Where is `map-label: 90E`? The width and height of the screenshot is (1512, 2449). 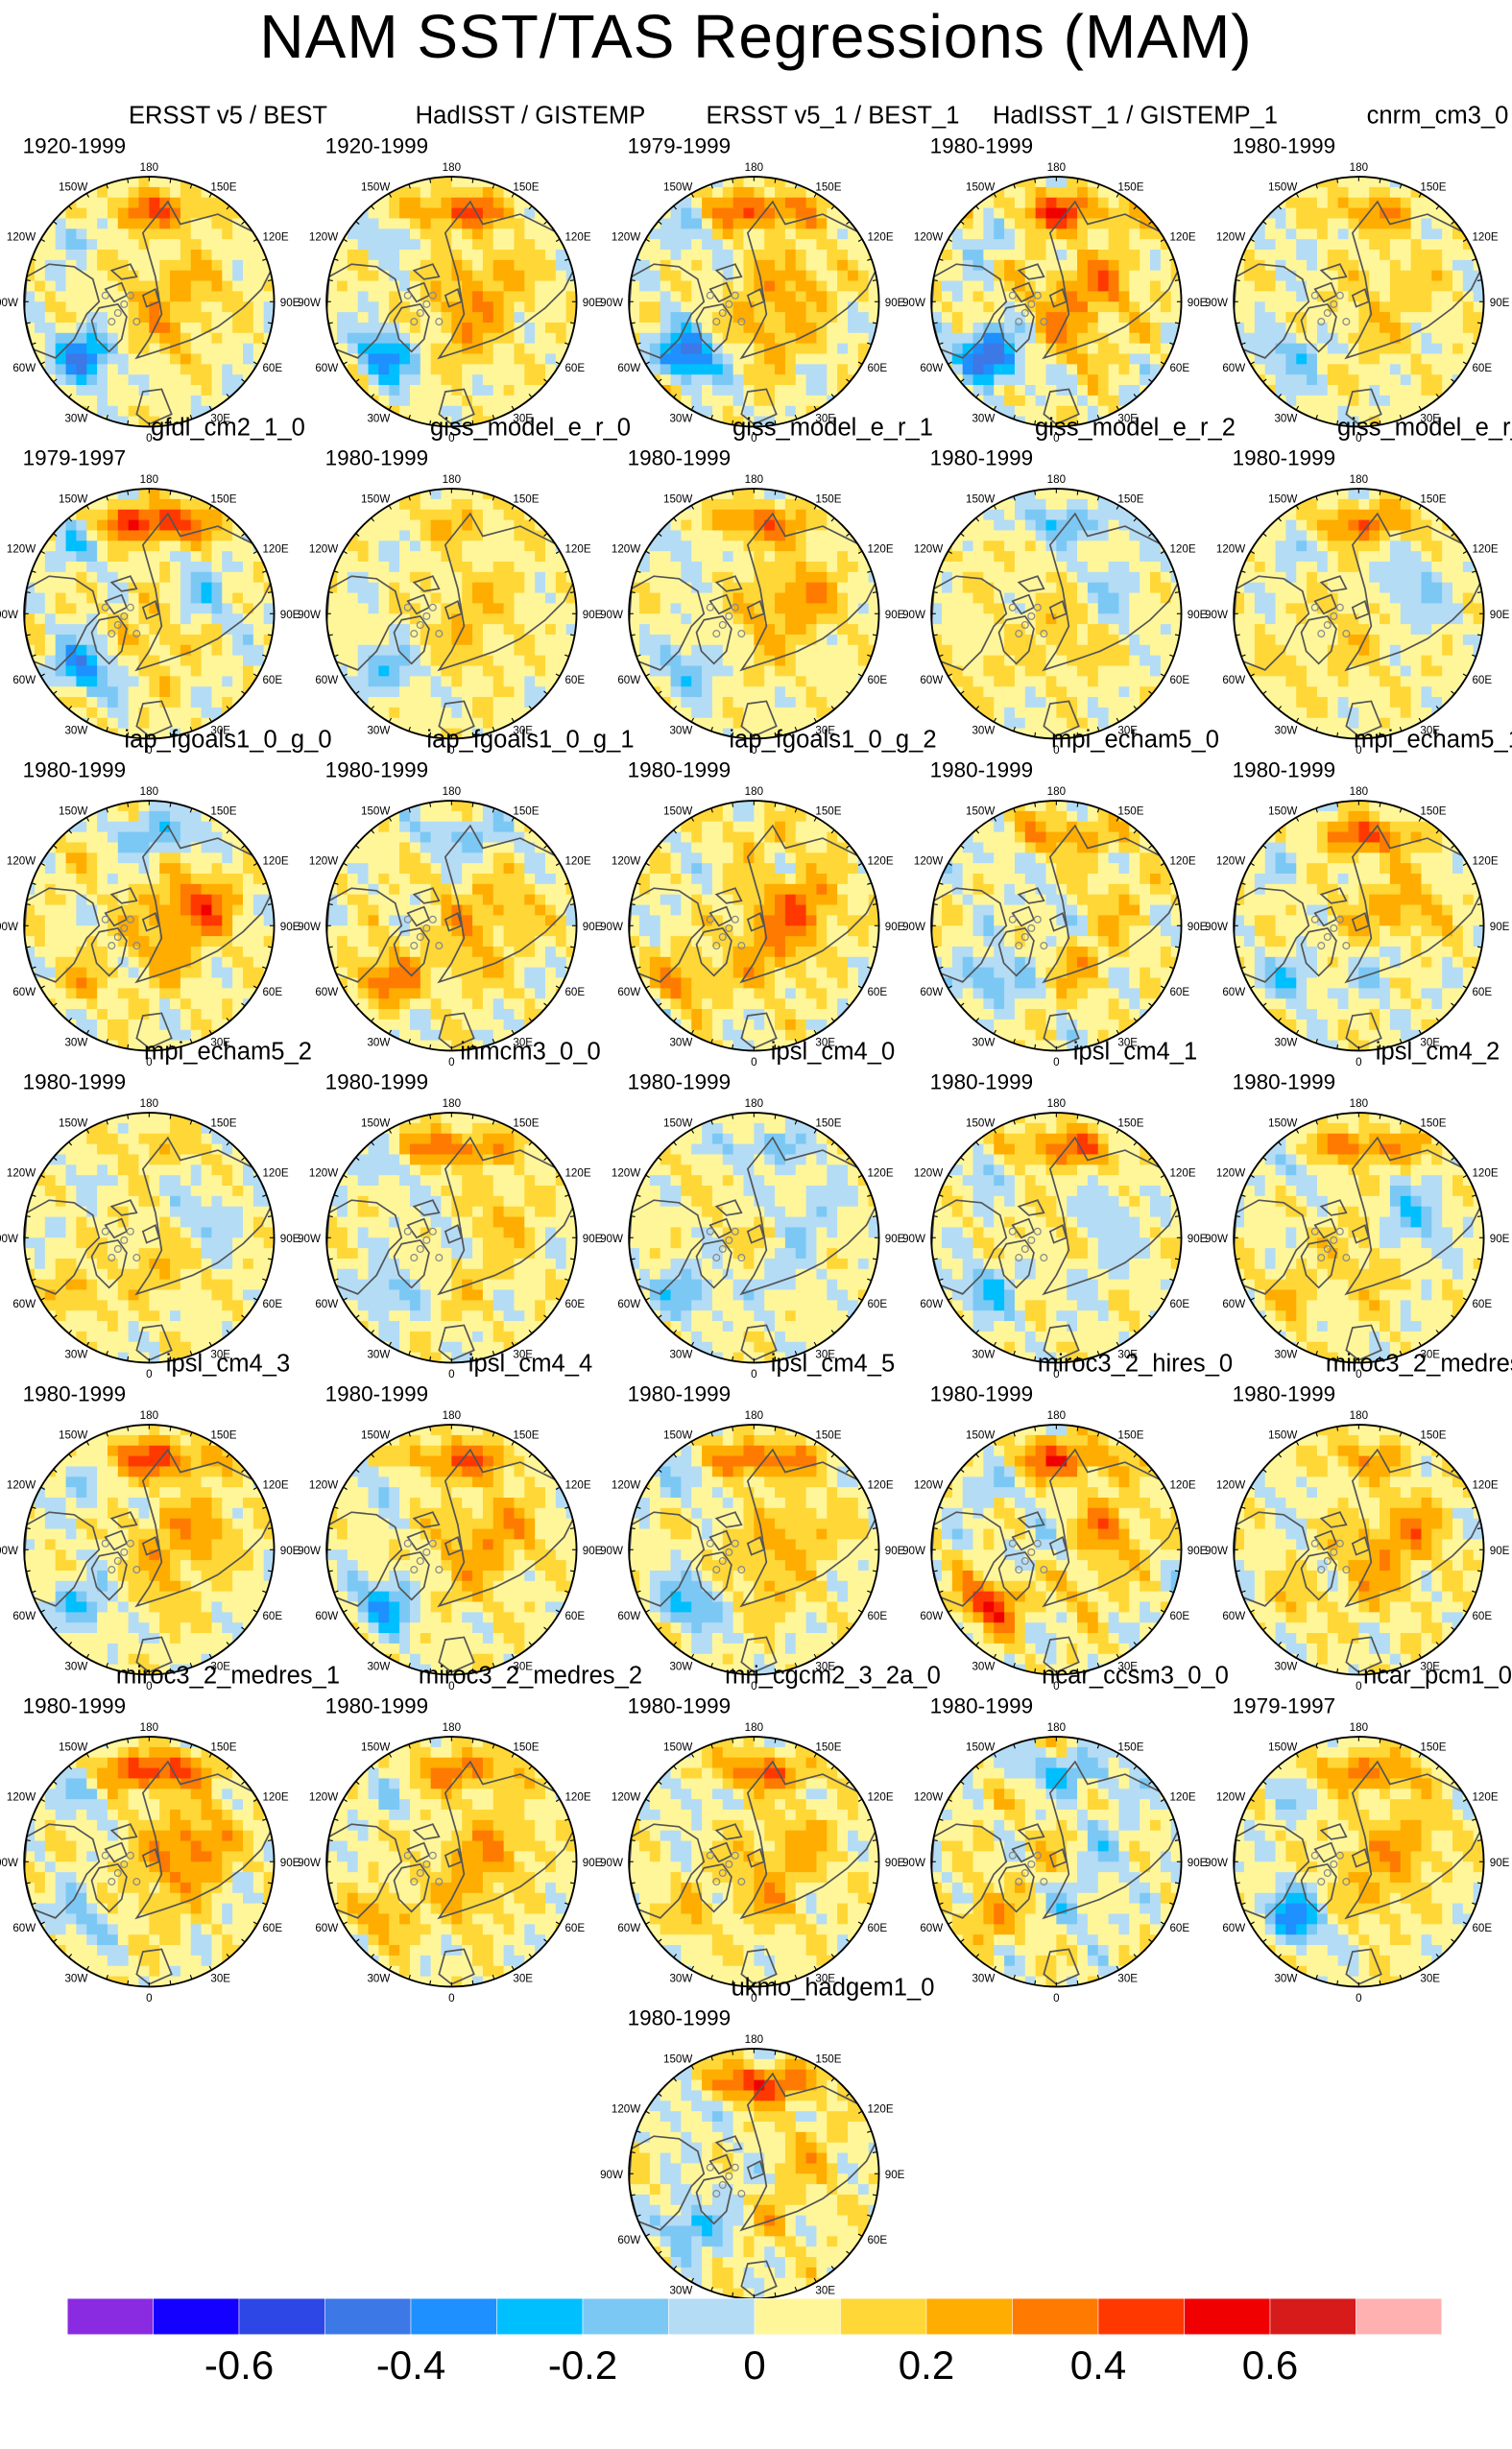 map-label: 90E is located at coordinates (1500, 303).